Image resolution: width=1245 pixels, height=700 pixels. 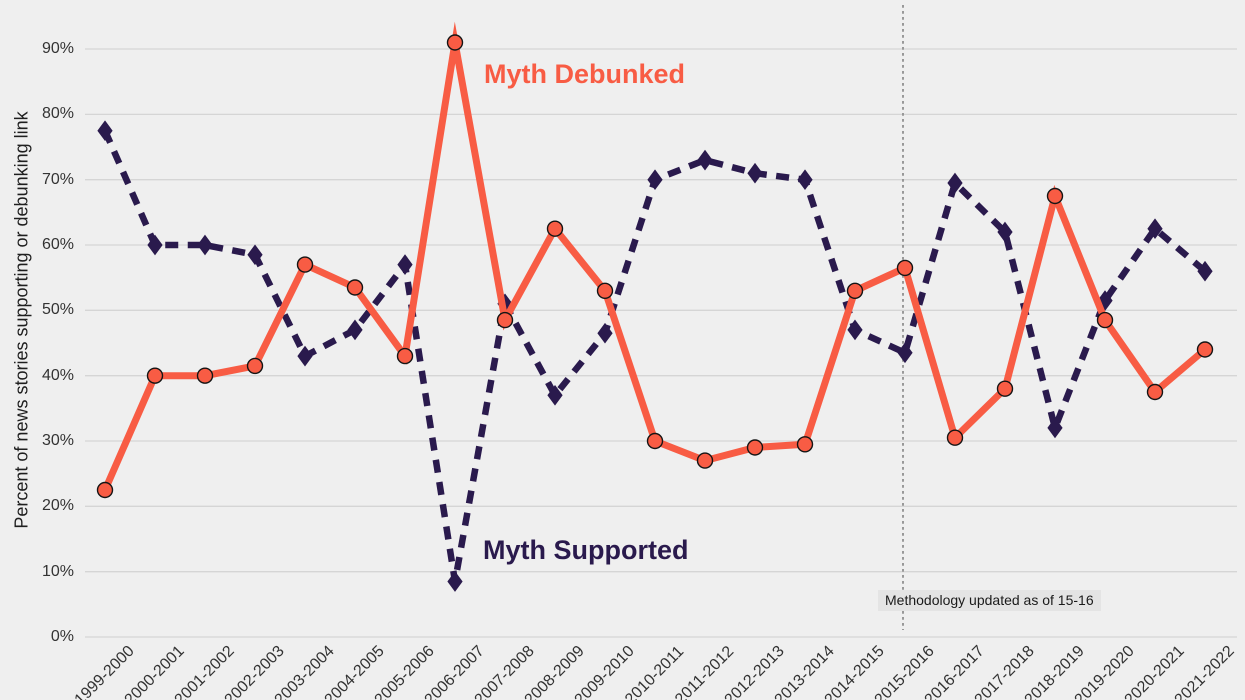 What do you see at coordinates (57, 310) in the screenshot?
I see `y-tick-label: 50%` at bounding box center [57, 310].